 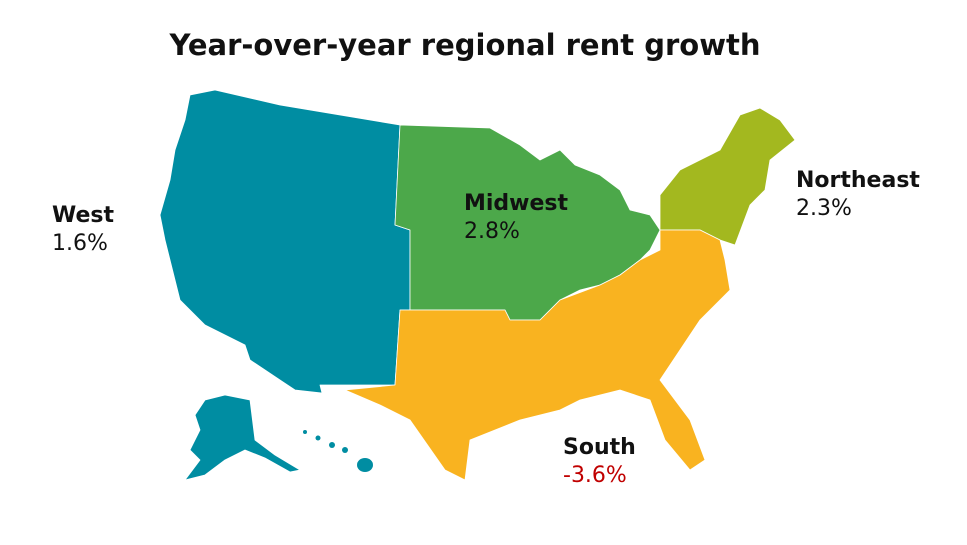 I want to click on label-midwest: Midwest 2.8%, so click(x=516, y=218).